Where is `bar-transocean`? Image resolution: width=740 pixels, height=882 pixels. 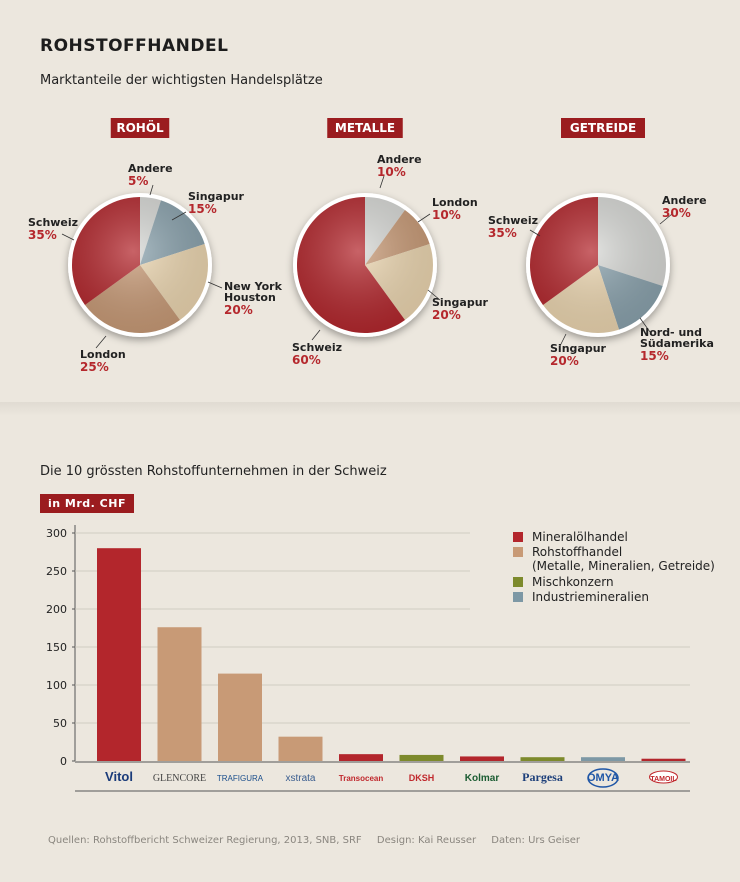 bar-transocean is located at coordinates (361, 757).